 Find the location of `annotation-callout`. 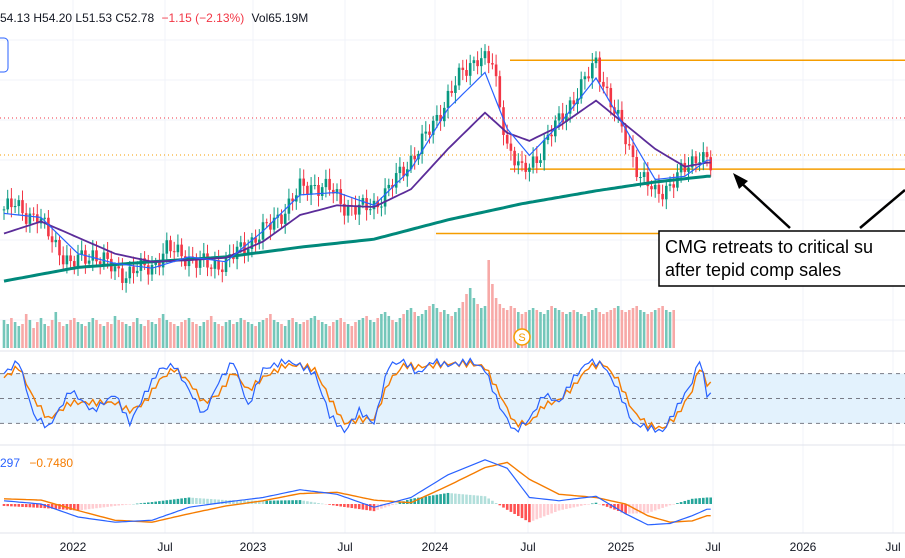

annotation-callout is located at coordinates (781, 258).